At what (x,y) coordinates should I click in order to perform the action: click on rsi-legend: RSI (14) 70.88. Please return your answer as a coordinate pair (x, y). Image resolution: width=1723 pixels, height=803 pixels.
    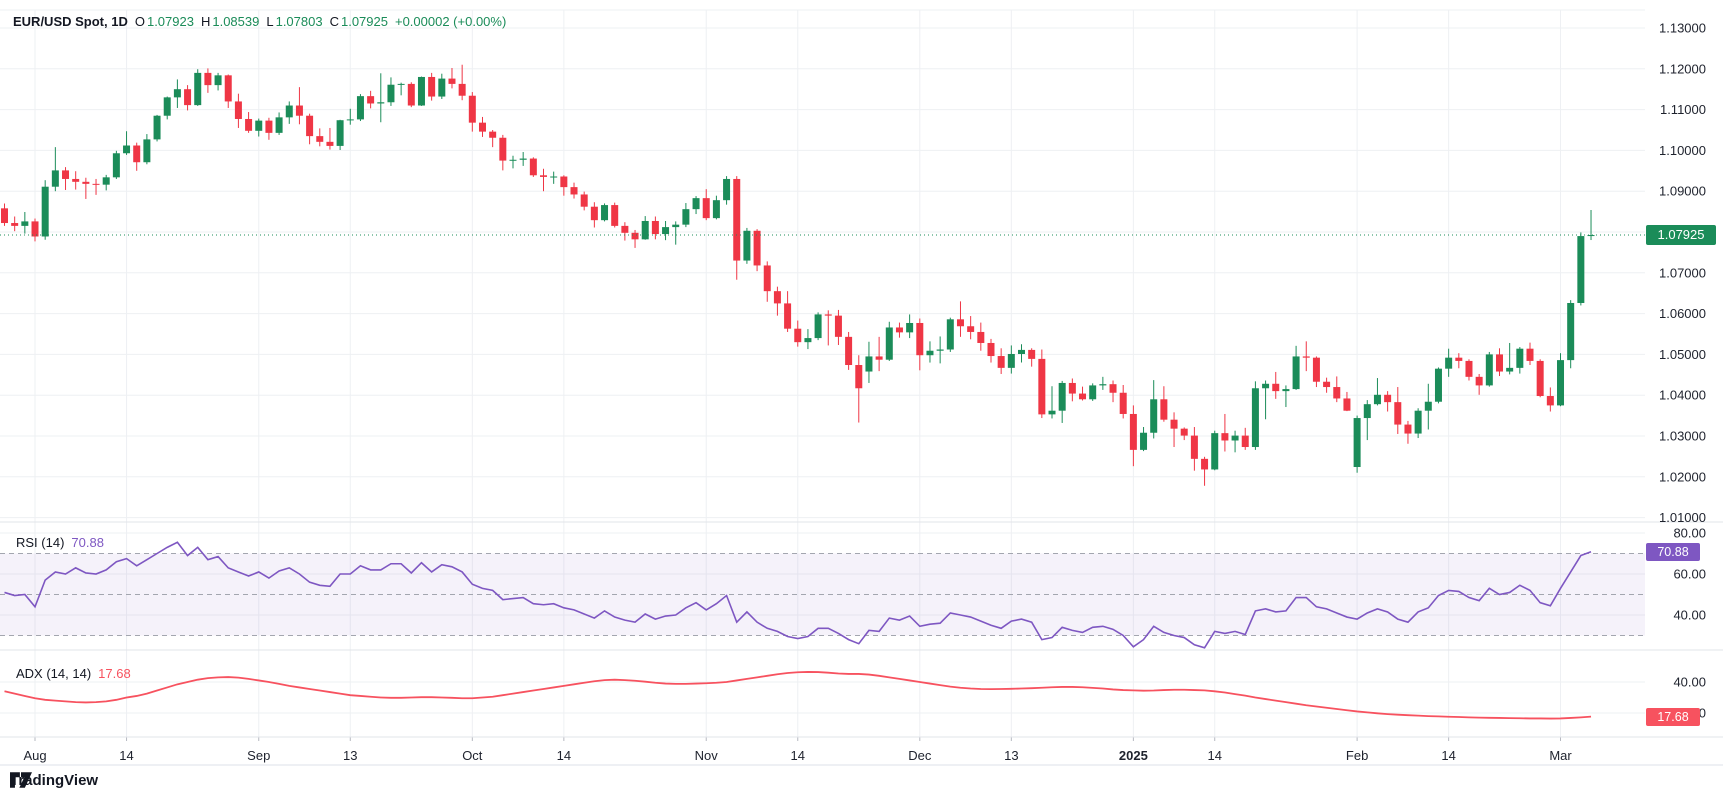
    Looking at the image, I should click on (60, 542).